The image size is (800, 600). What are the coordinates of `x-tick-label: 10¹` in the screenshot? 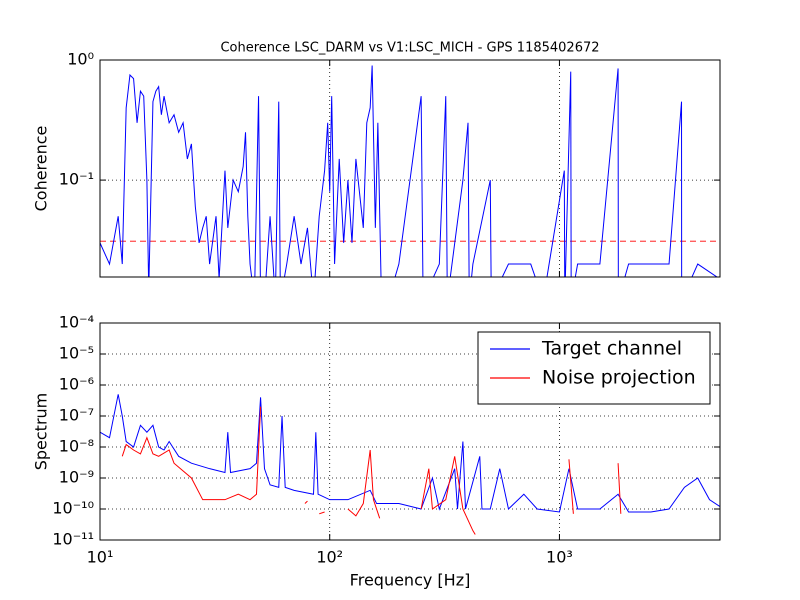 It's located at (100, 557).